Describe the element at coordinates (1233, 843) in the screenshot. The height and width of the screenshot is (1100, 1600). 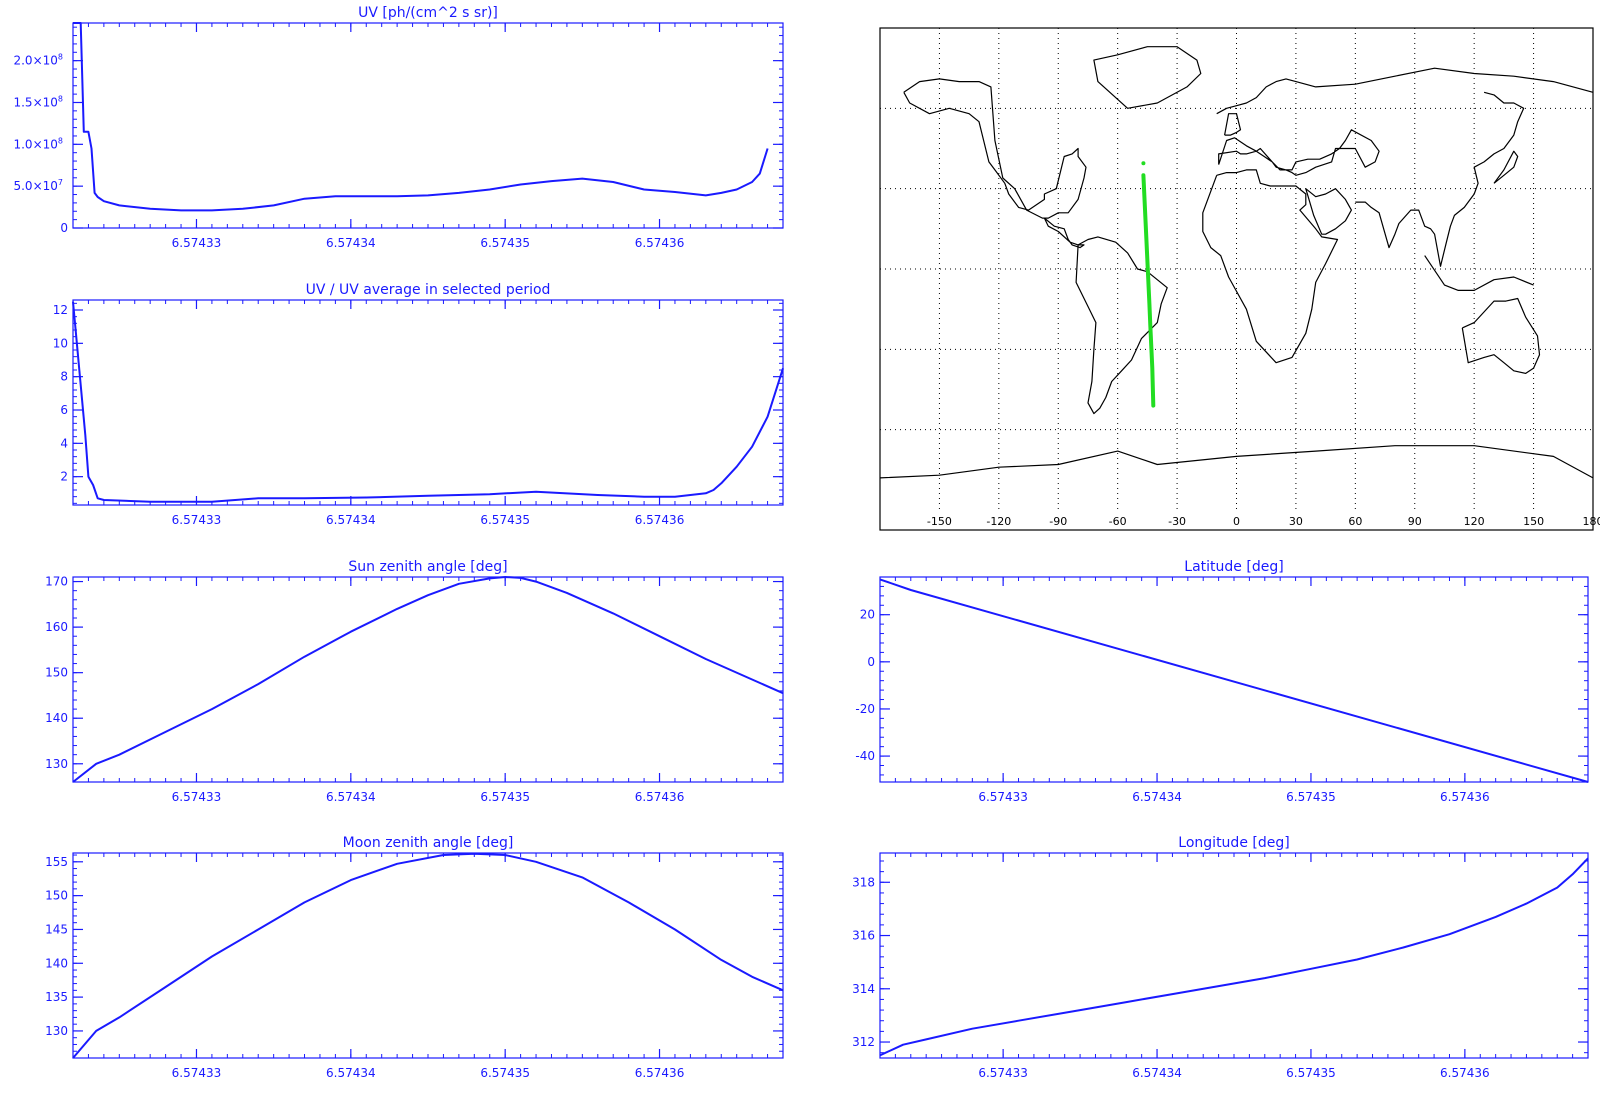
I see `chart-title: Longitude [deg]` at that location.